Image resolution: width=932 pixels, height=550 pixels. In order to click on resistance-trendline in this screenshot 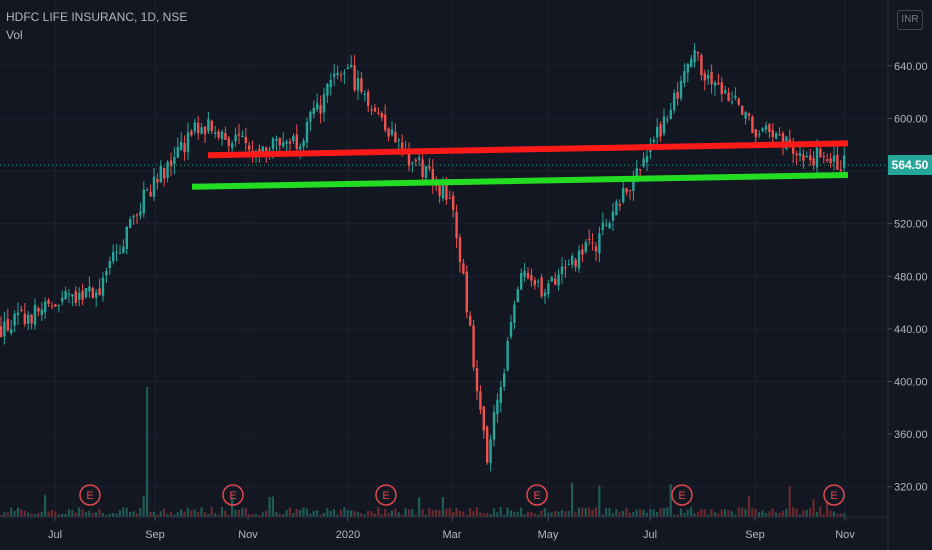, I will do `click(528, 149)`.